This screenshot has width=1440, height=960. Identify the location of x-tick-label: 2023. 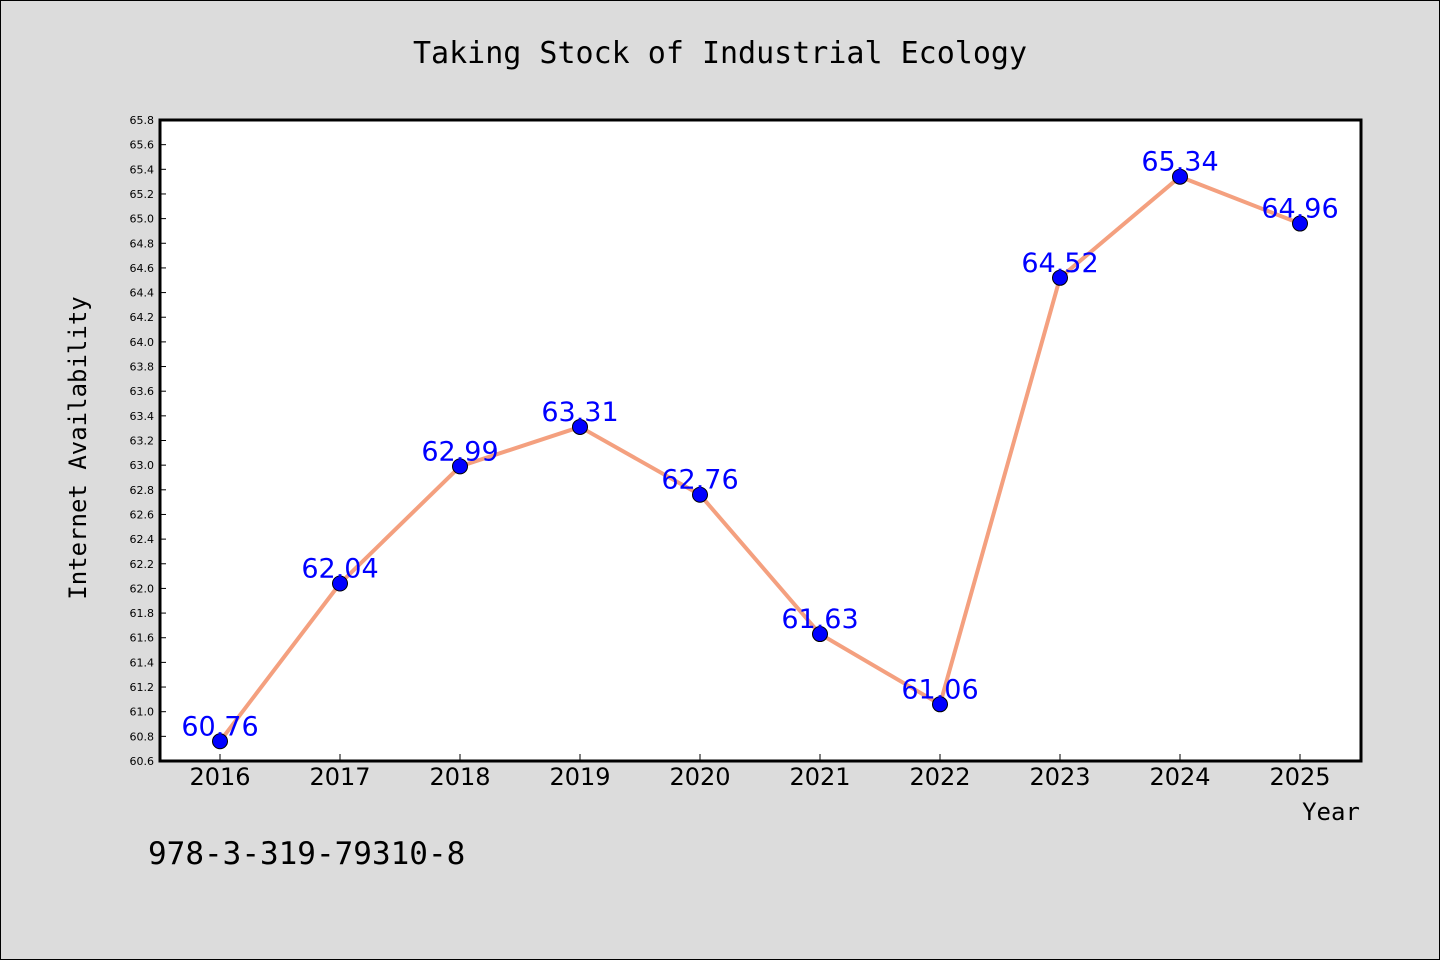
(1059, 777).